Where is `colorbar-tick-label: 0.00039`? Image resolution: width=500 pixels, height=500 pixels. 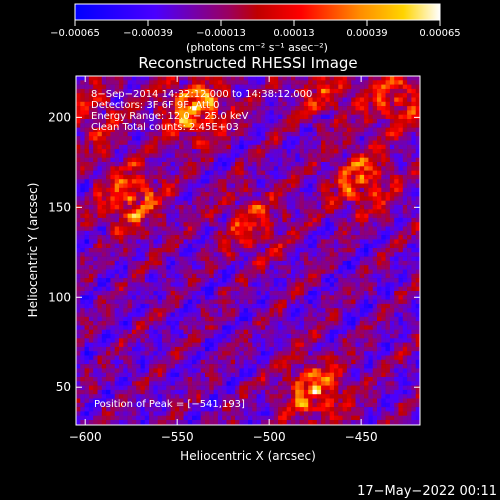 colorbar-tick-label: 0.00039 is located at coordinates (366, 33).